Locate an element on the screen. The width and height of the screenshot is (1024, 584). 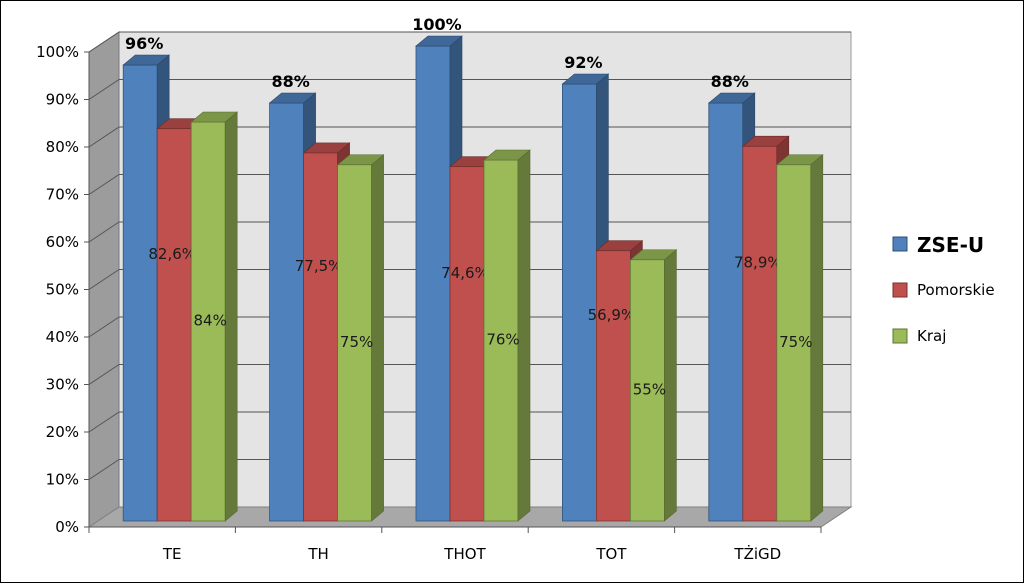
data-label: 77,5% is located at coordinates (319, 266).